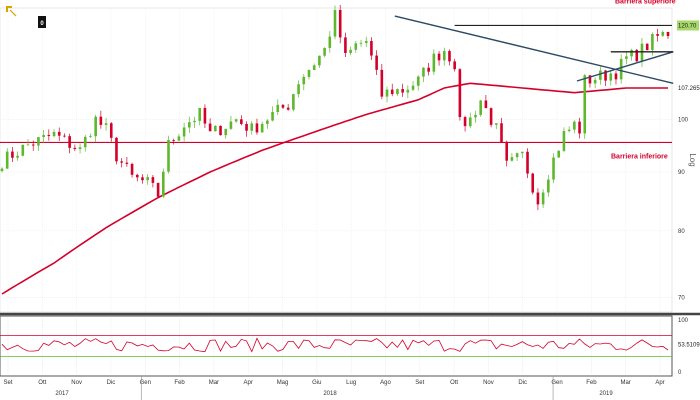 The width and height of the screenshot is (700, 400). I want to click on zoom-button: 0, so click(42, 22).